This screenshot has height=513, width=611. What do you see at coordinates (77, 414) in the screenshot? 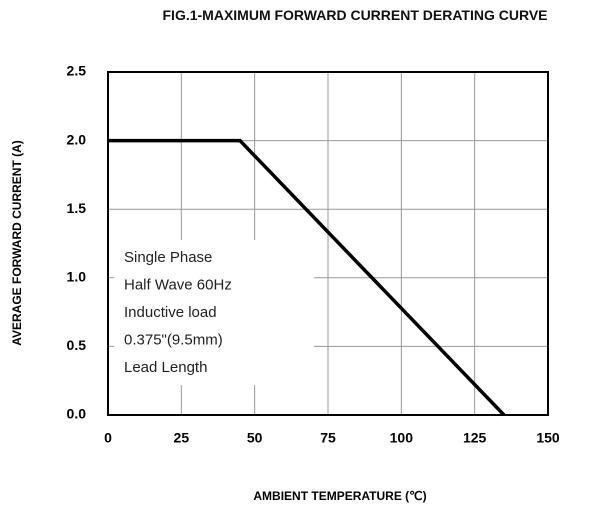
I see `y-tick-label: 0.0` at bounding box center [77, 414].